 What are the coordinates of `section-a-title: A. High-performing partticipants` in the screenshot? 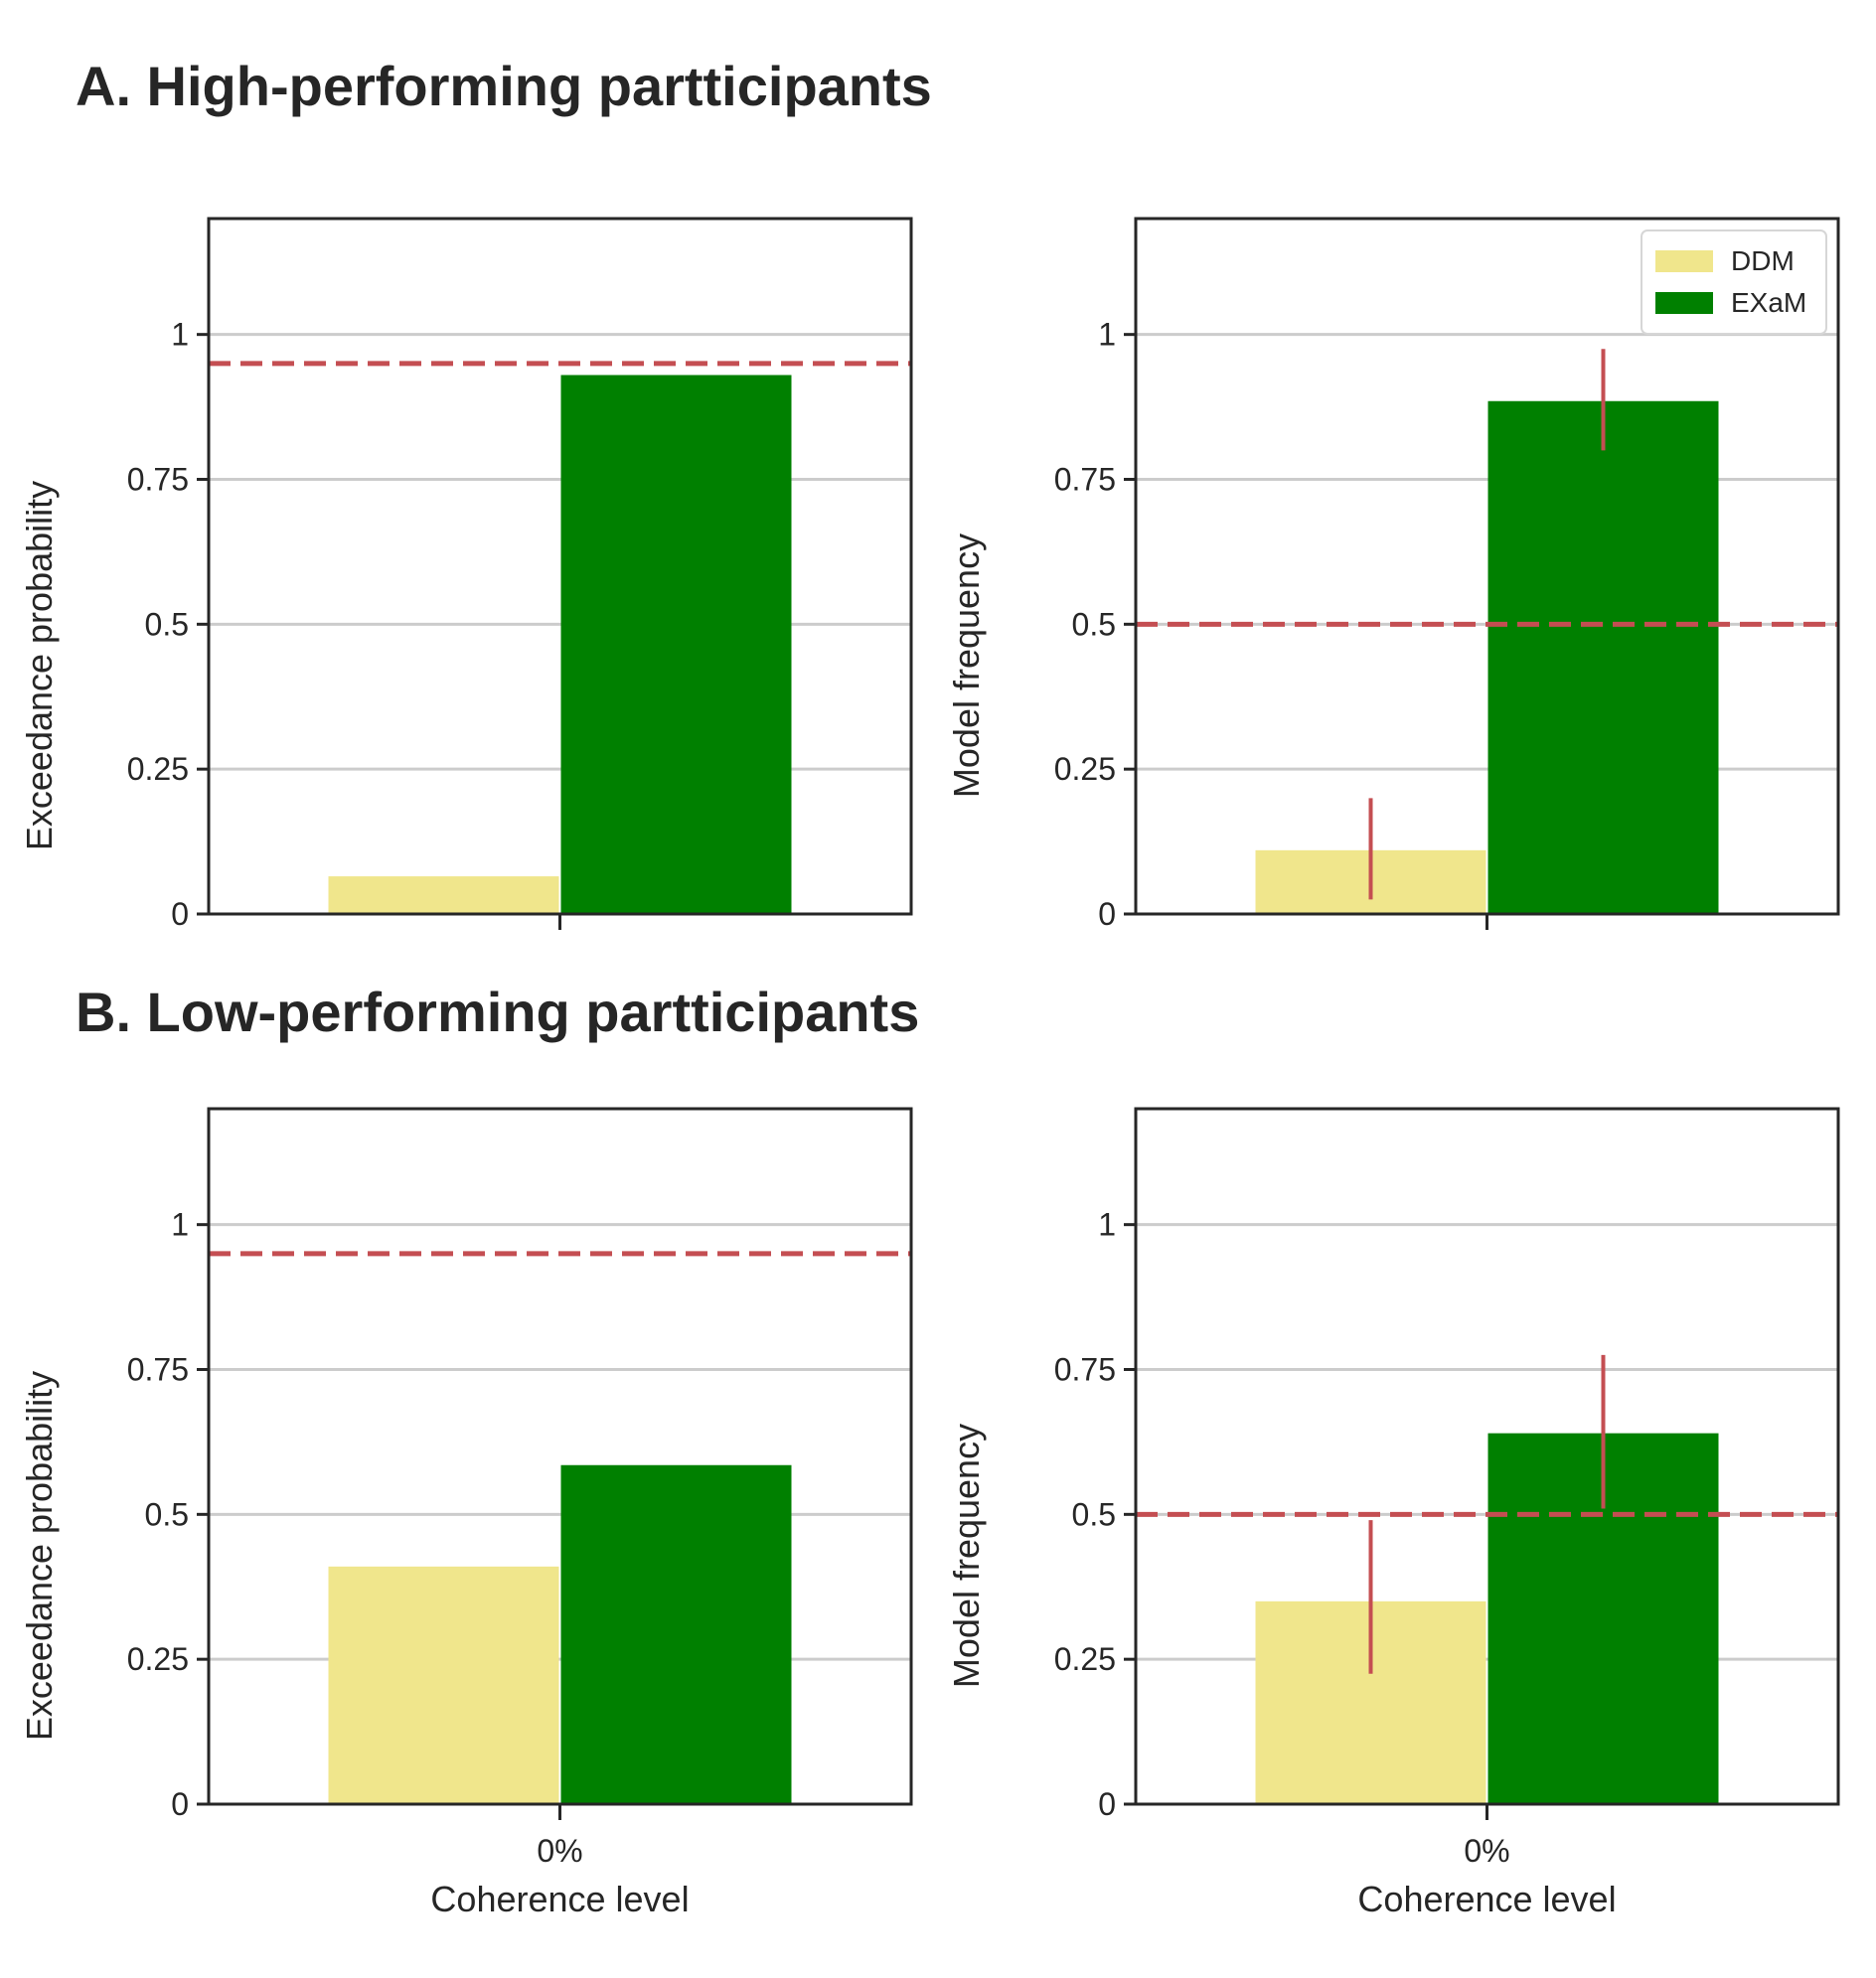 It's located at (504, 86).